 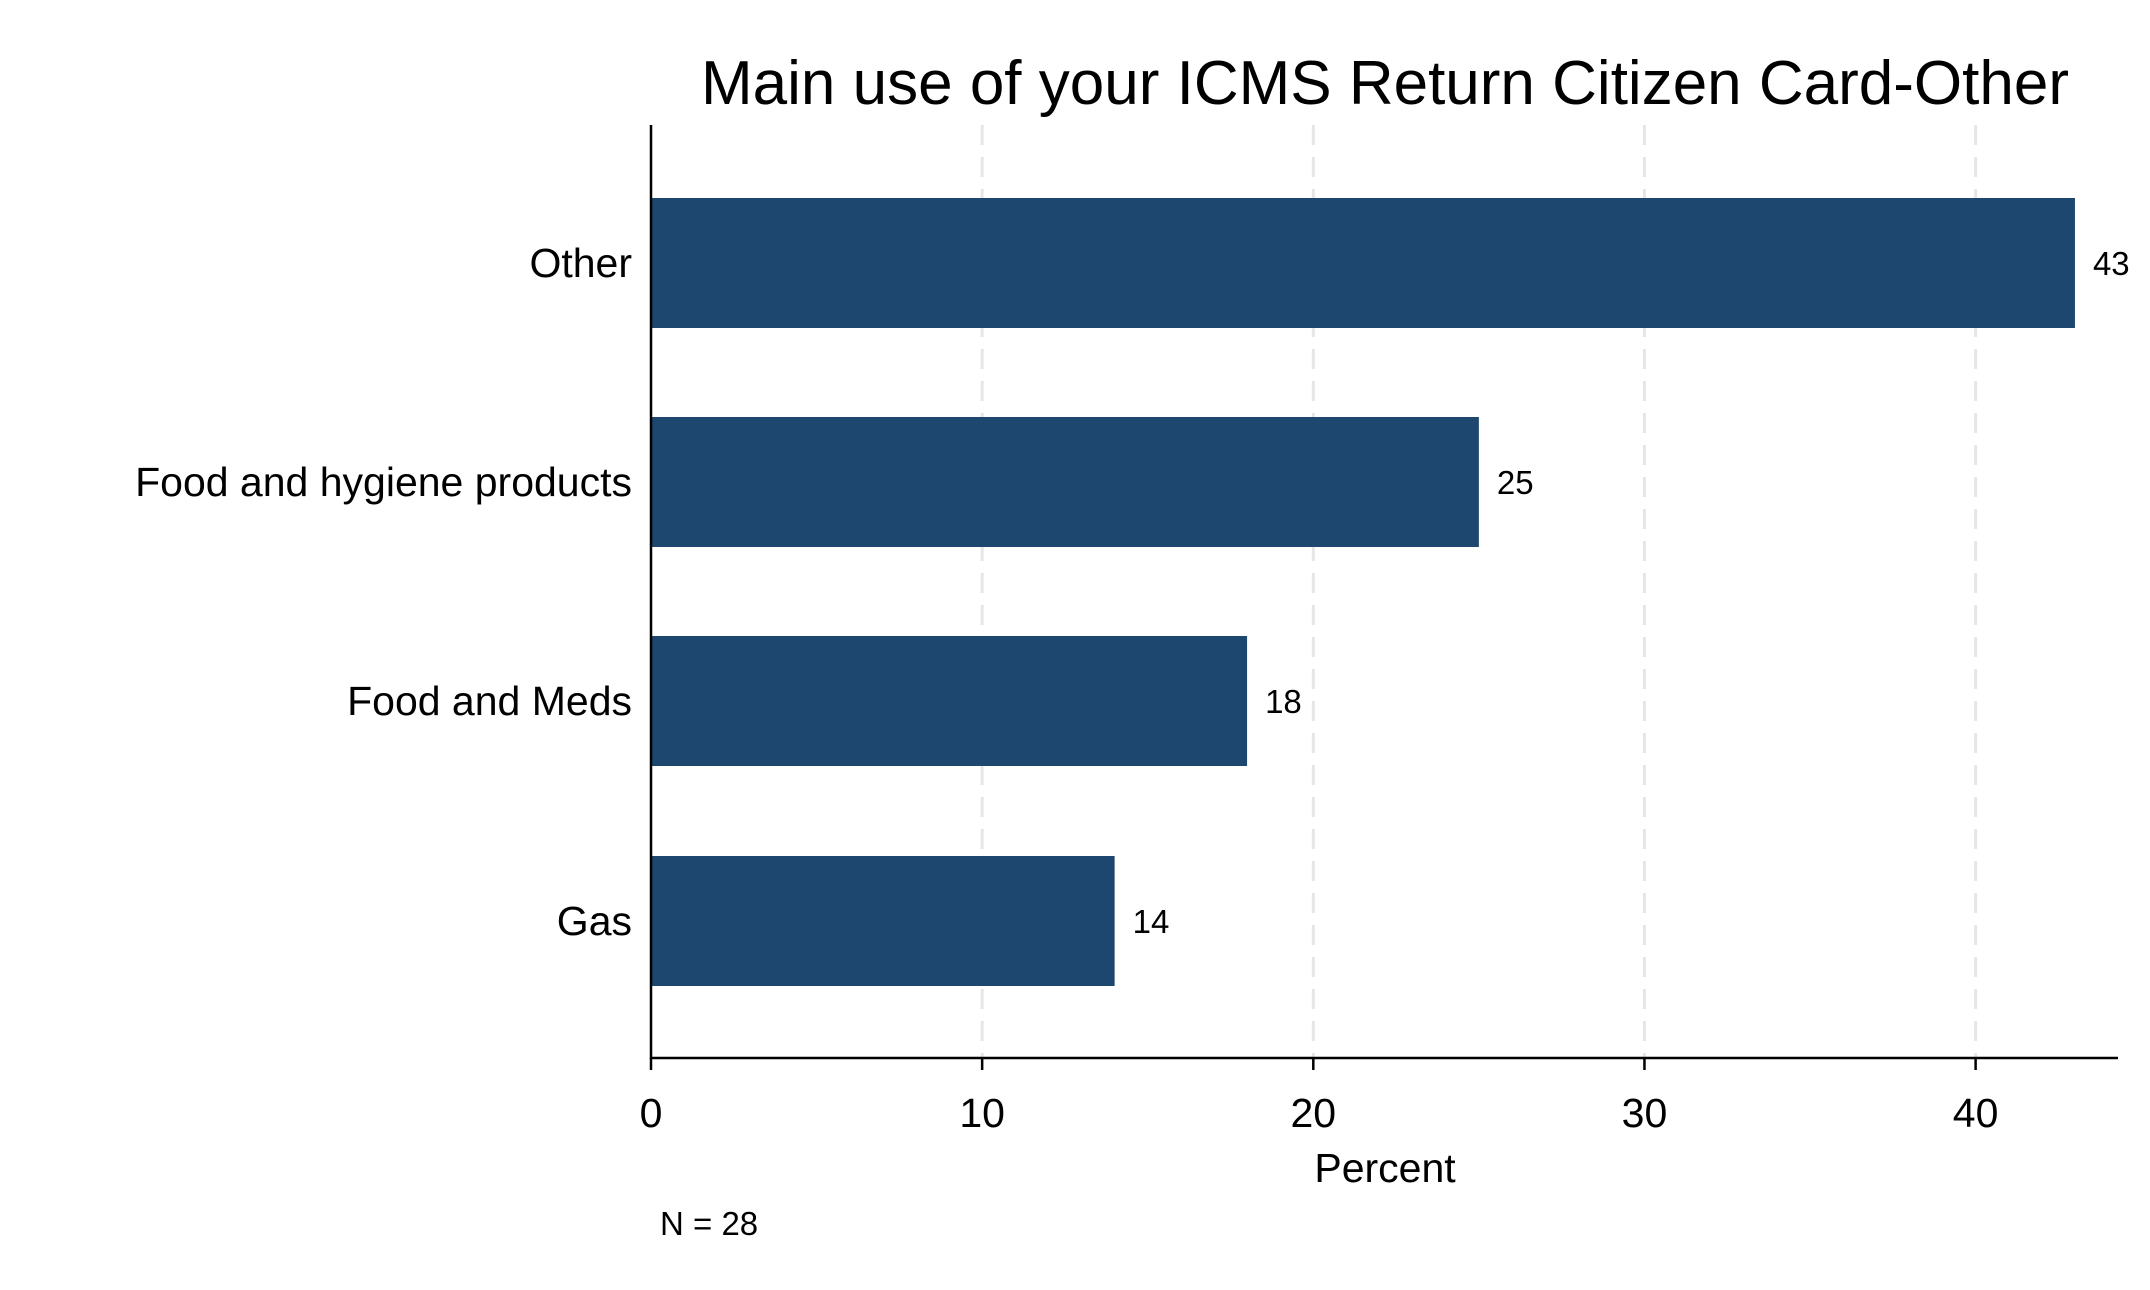 I want to click on category-label-other: Other, so click(x=580, y=263).